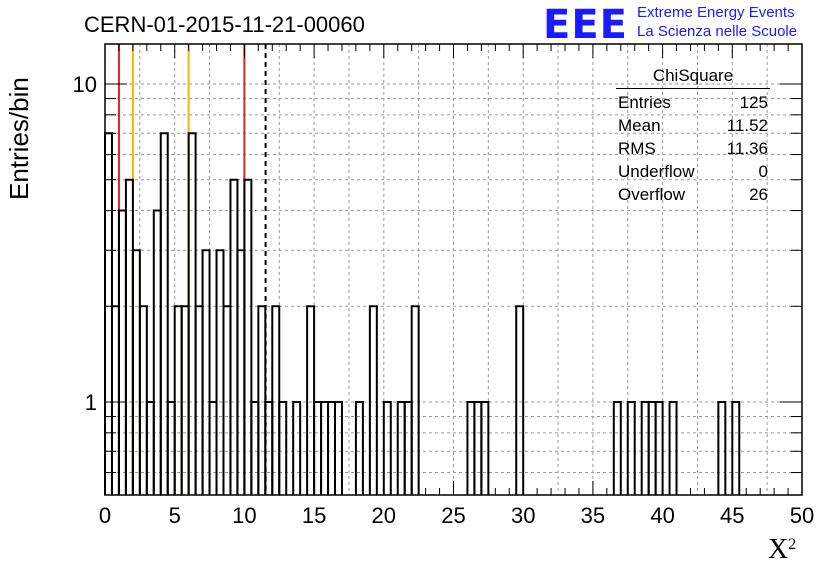  What do you see at coordinates (716, 12) in the screenshot?
I see `logo-line-1: Extreme Energy Events` at bounding box center [716, 12].